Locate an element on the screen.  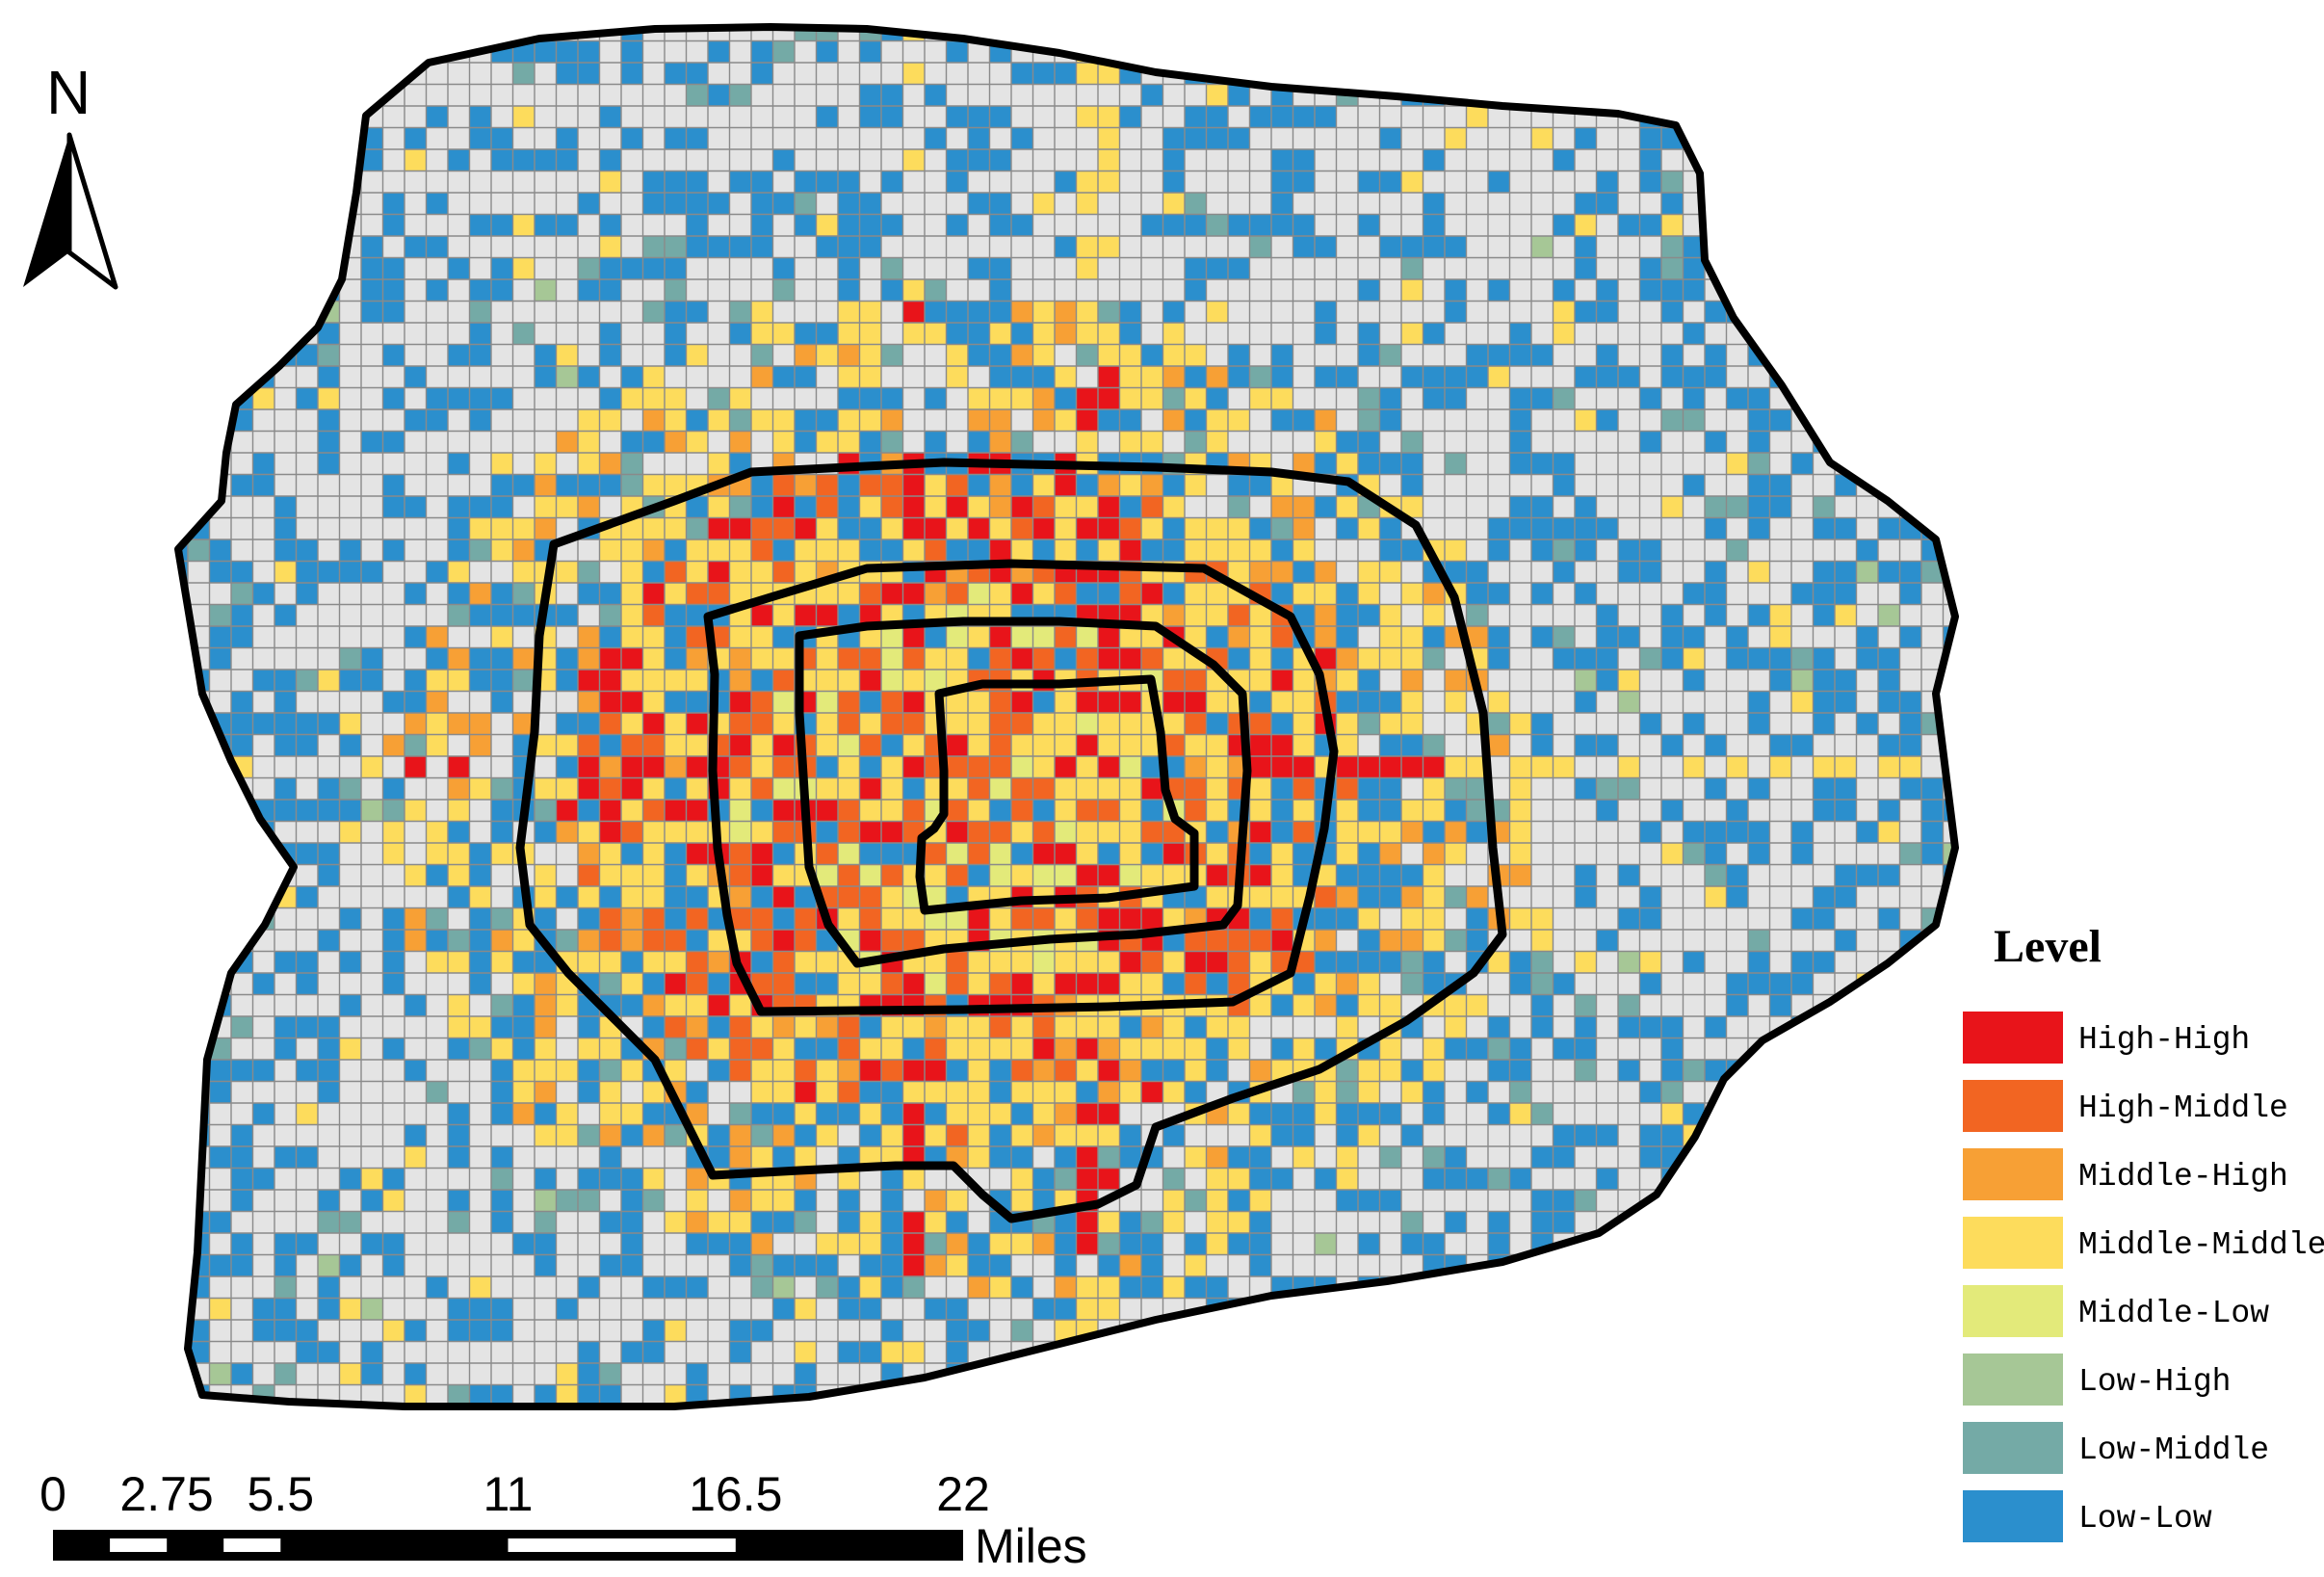
legend-label: Middle-High is located at coordinates (2183, 1177).